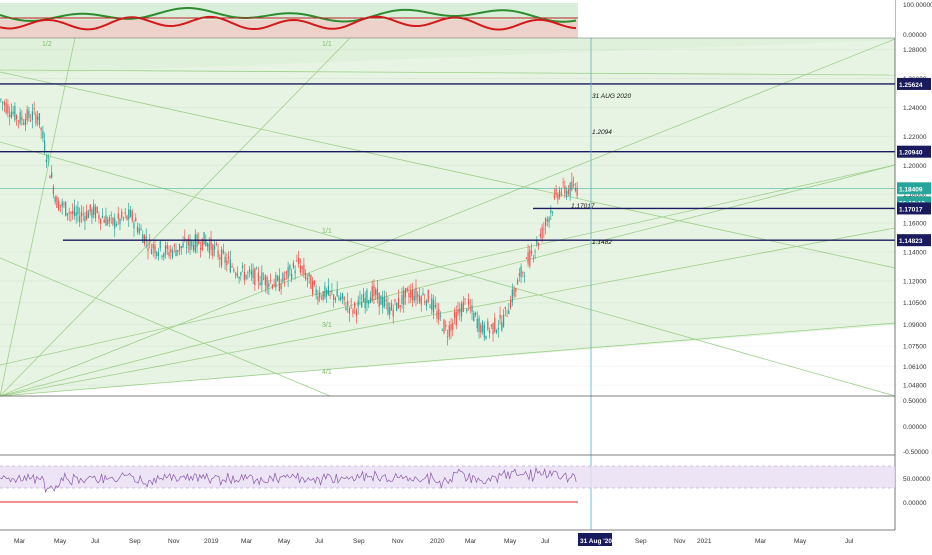 This screenshot has height=555, width=932. I want to click on top-indicator-green-line, so click(288, 15).